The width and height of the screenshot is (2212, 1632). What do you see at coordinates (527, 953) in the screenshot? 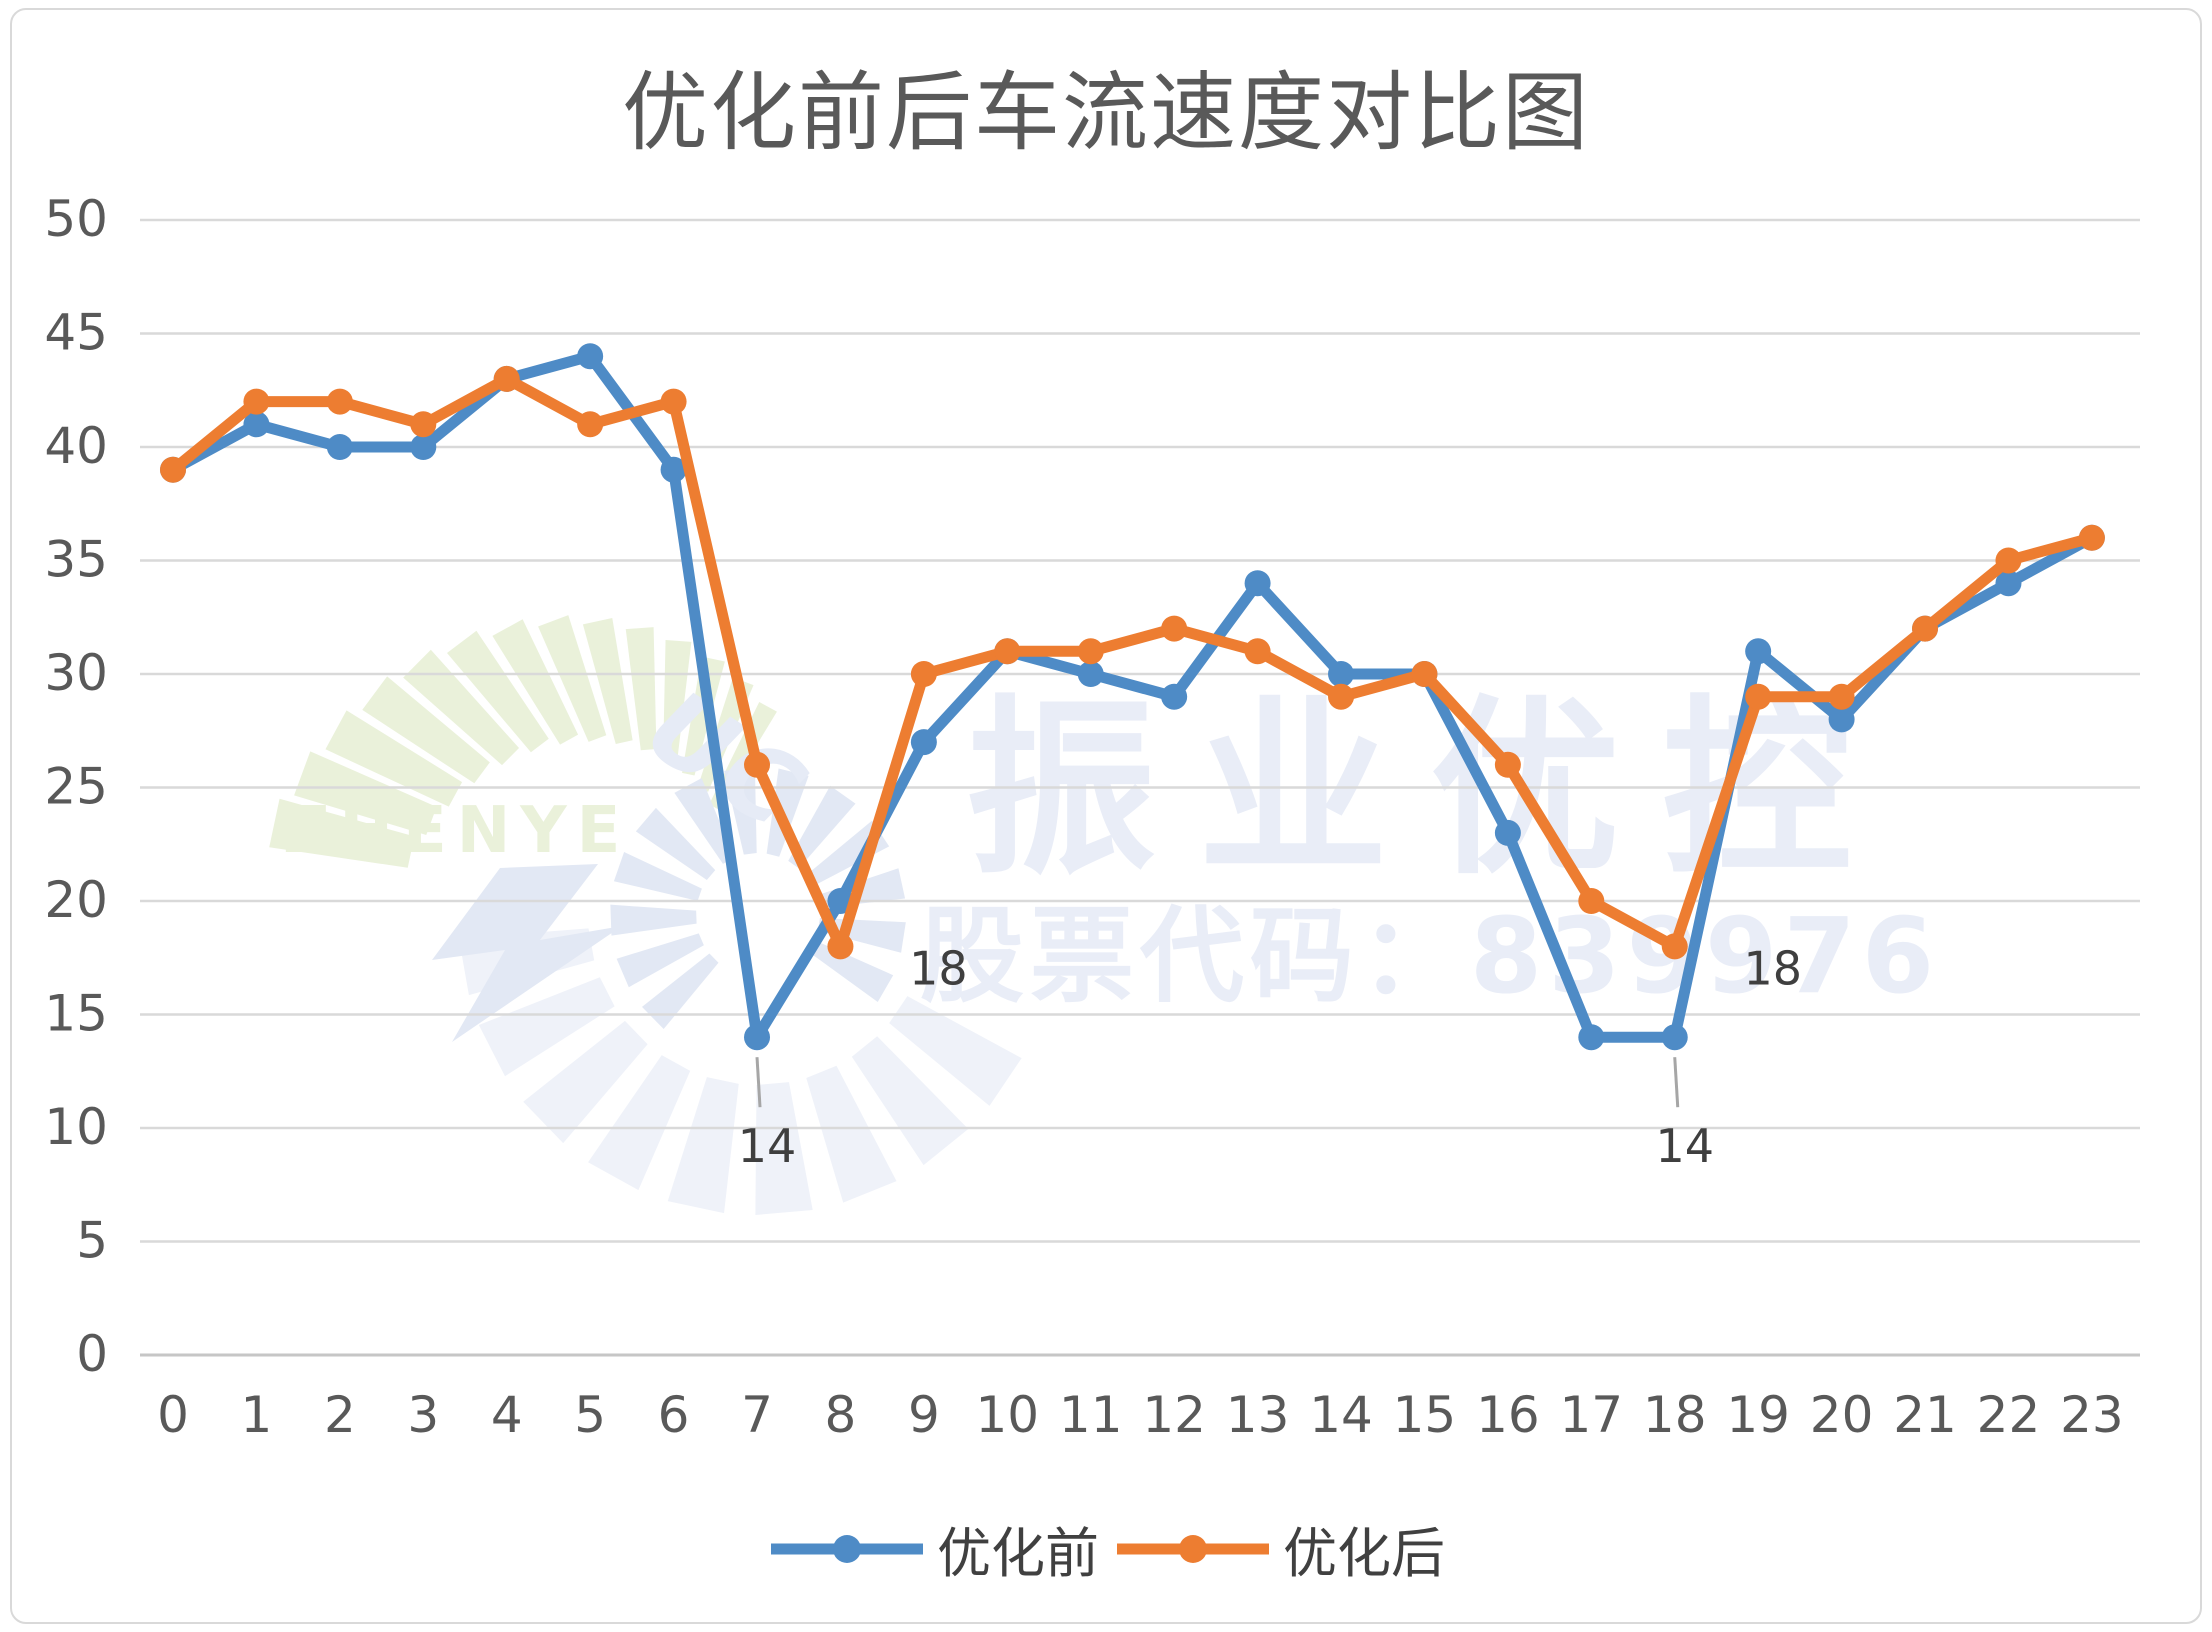
I see `watermark-lightning-icon` at bounding box center [527, 953].